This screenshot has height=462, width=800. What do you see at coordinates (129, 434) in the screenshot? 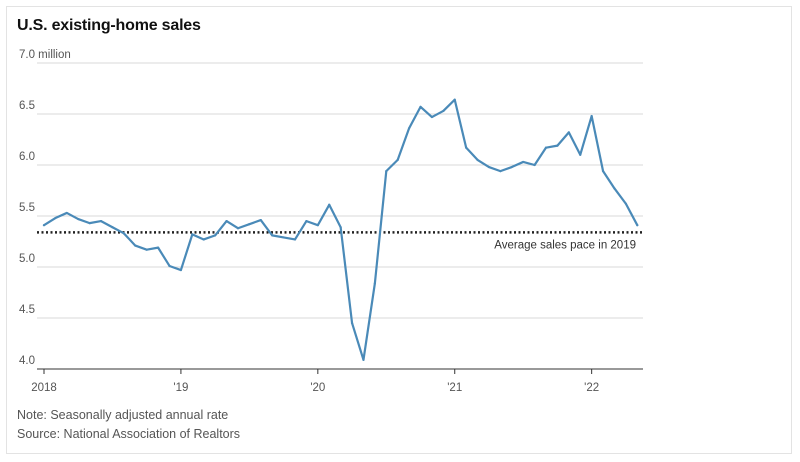
I see `chart-source: Source: National Association of Realtors` at bounding box center [129, 434].